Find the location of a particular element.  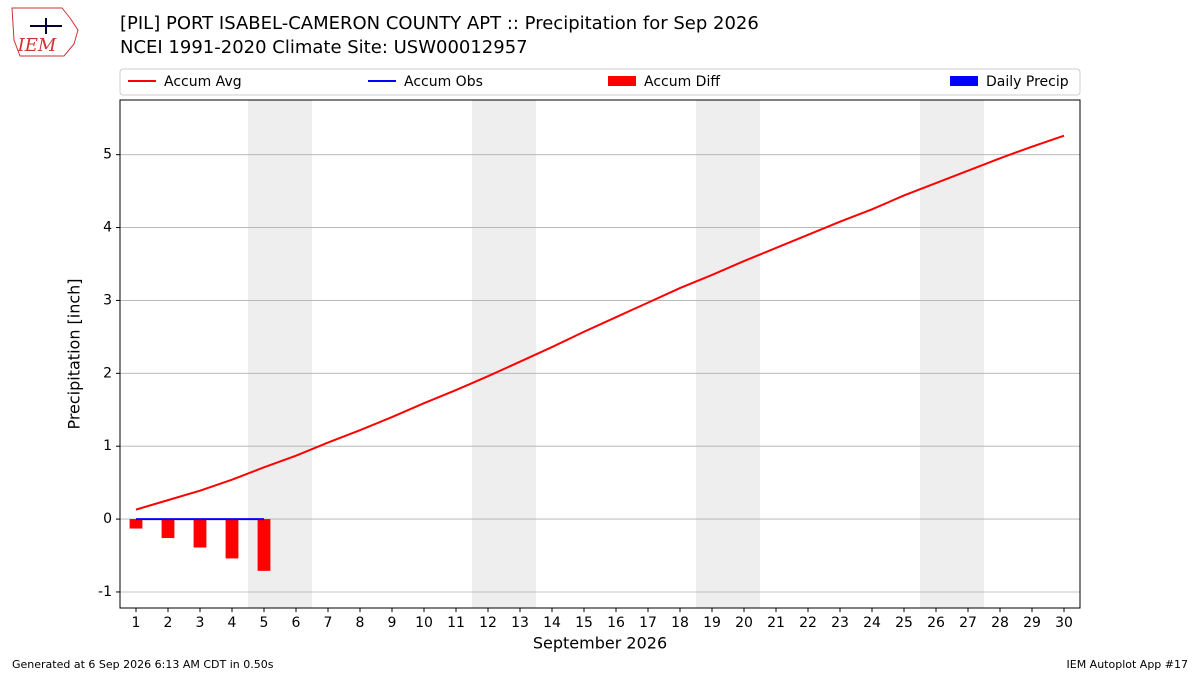

x-tick-label: 27 is located at coordinates (968, 623).